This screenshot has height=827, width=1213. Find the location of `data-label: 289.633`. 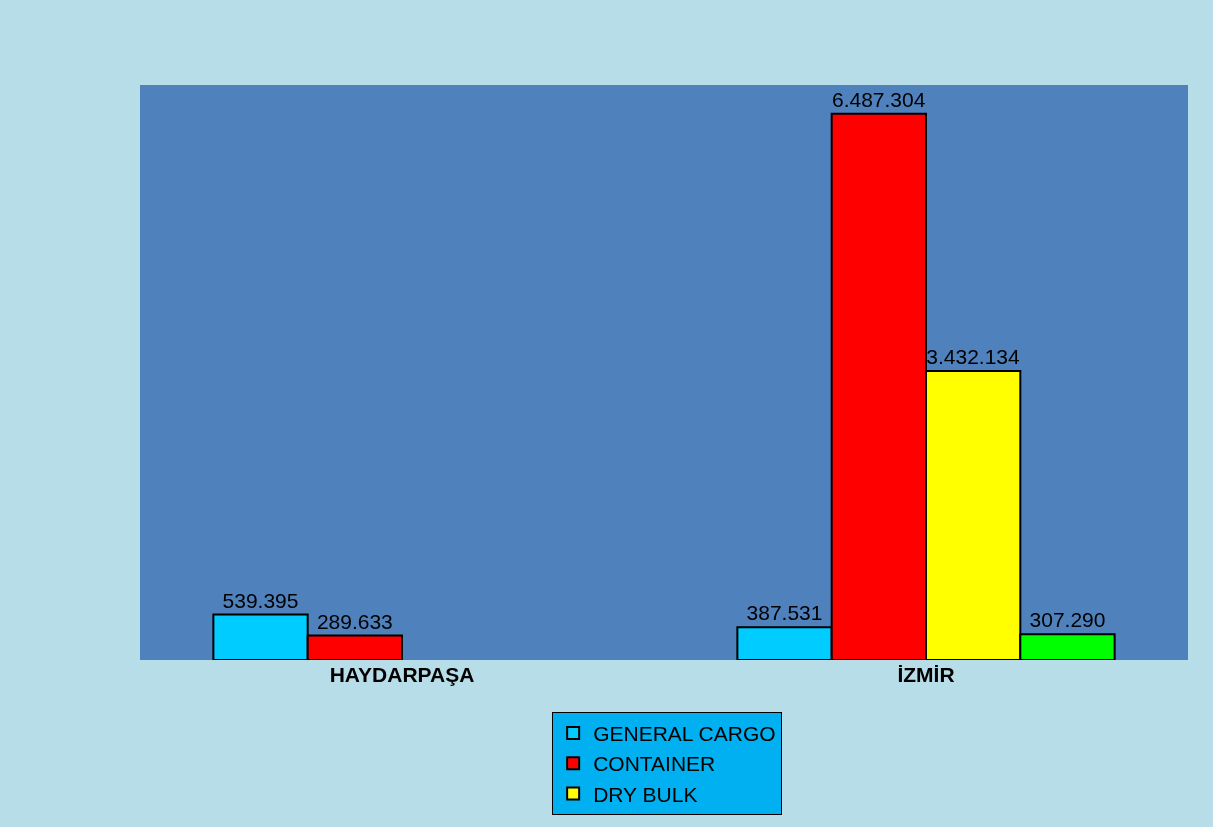

data-label: 289.633 is located at coordinates (354, 621).